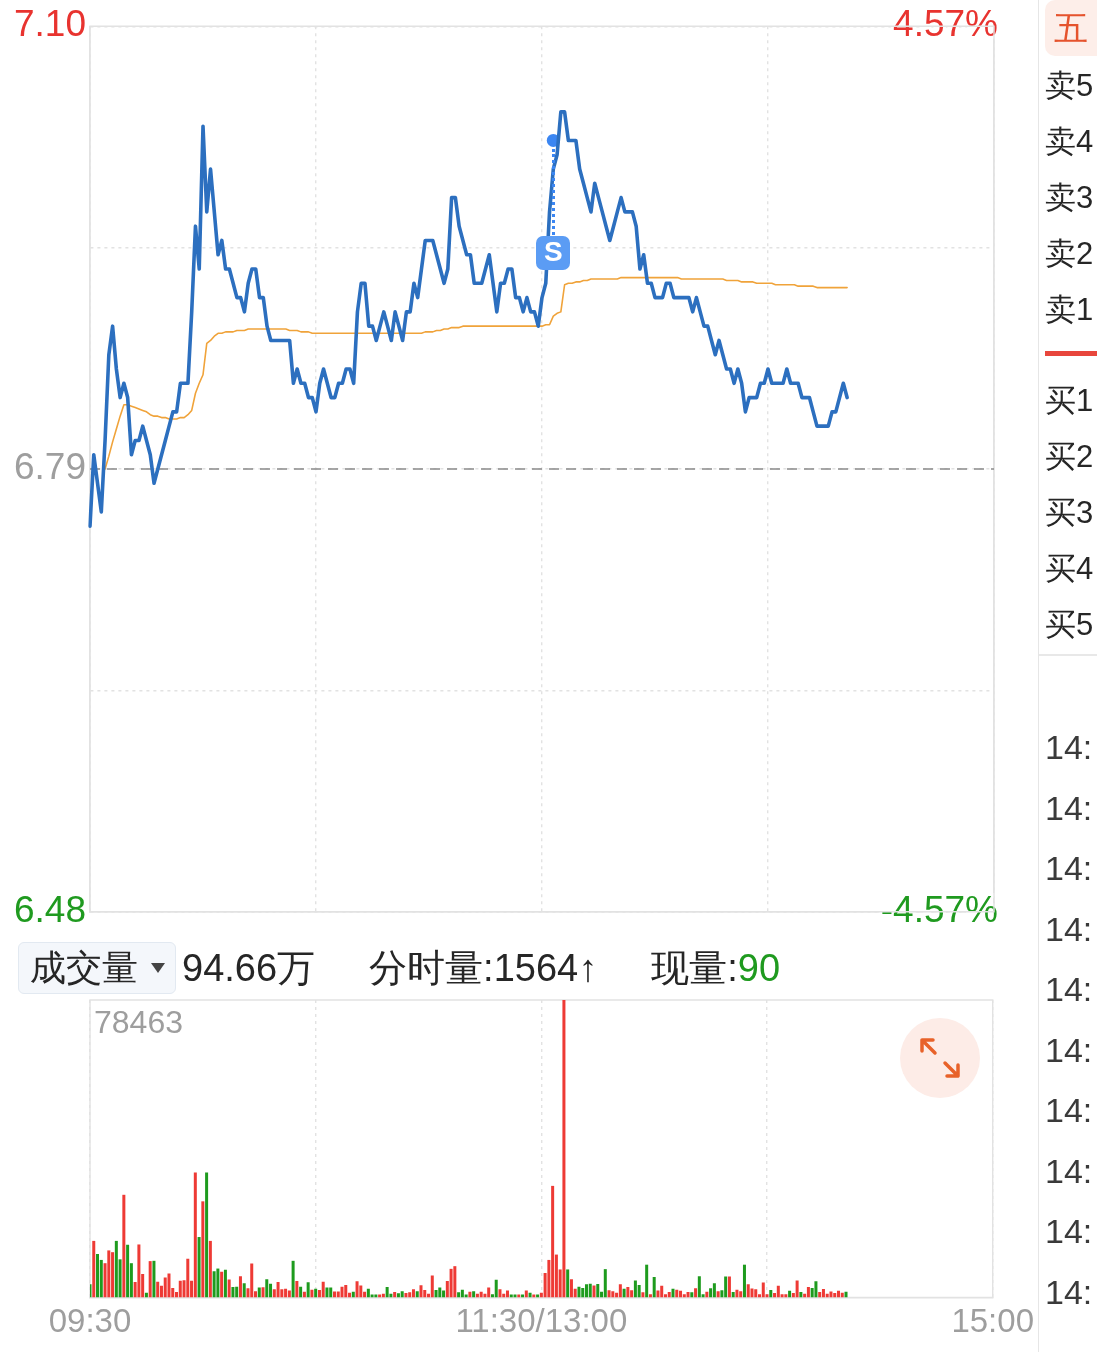 The image size is (1097, 1352). I want to click on text: 买3, so click(1069, 513).